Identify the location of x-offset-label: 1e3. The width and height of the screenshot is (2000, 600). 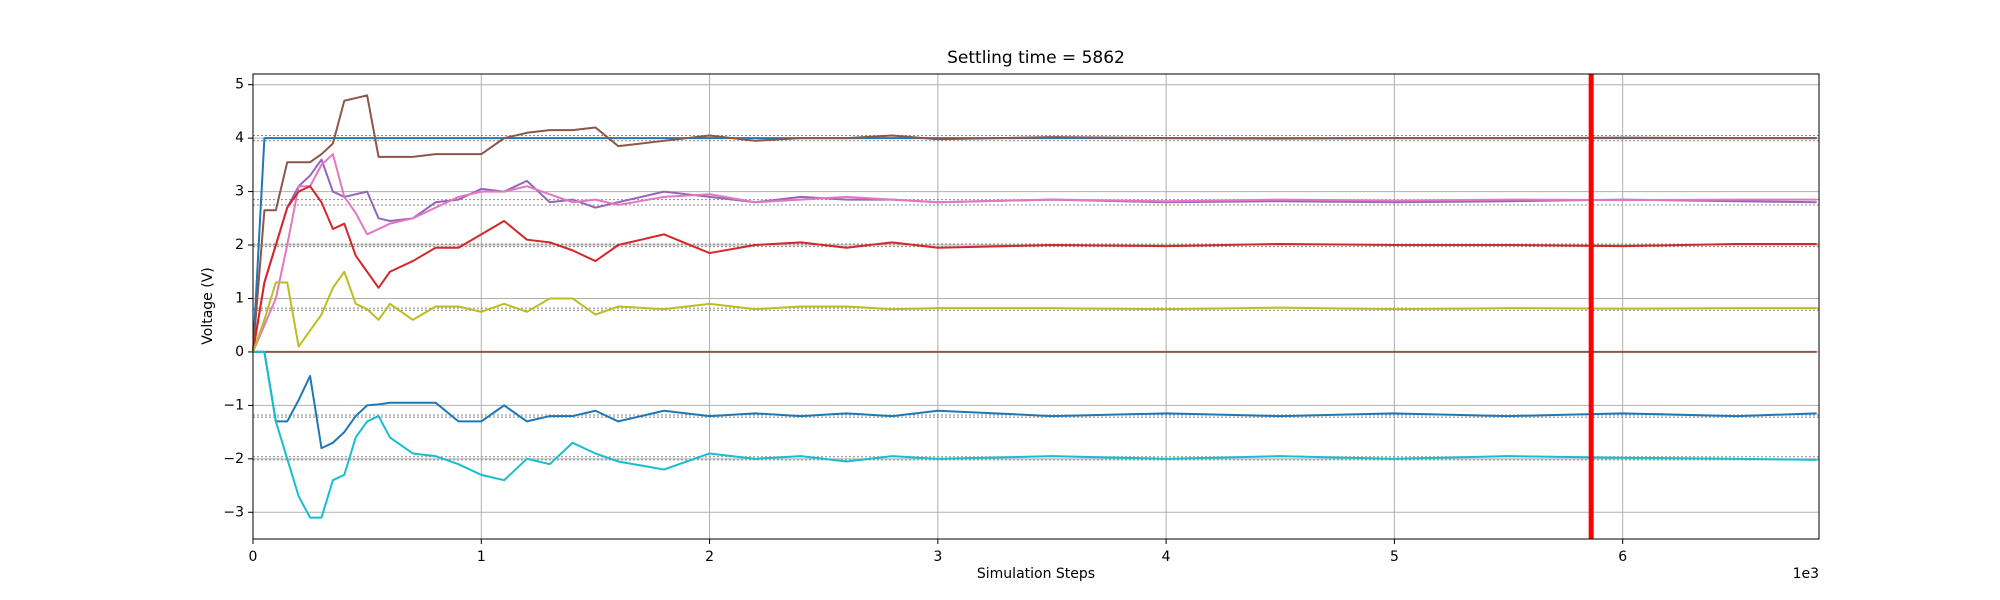
(1806, 574).